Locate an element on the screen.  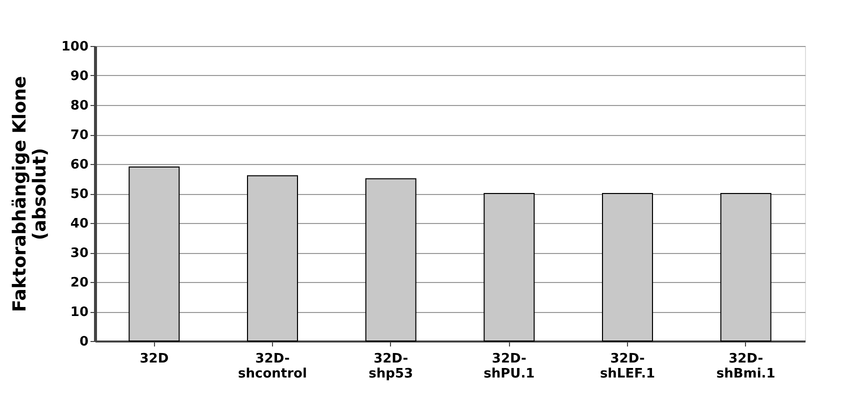
y-tick-label: 50 is located at coordinates (79, 194).